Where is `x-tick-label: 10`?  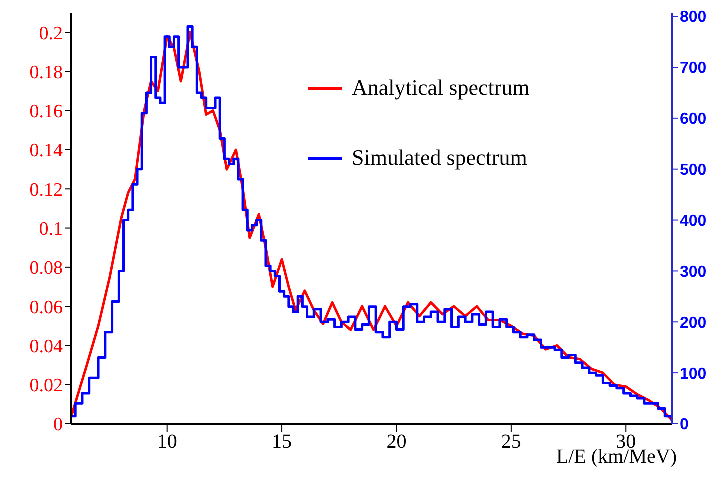
x-tick-label: 10 is located at coordinates (167, 442).